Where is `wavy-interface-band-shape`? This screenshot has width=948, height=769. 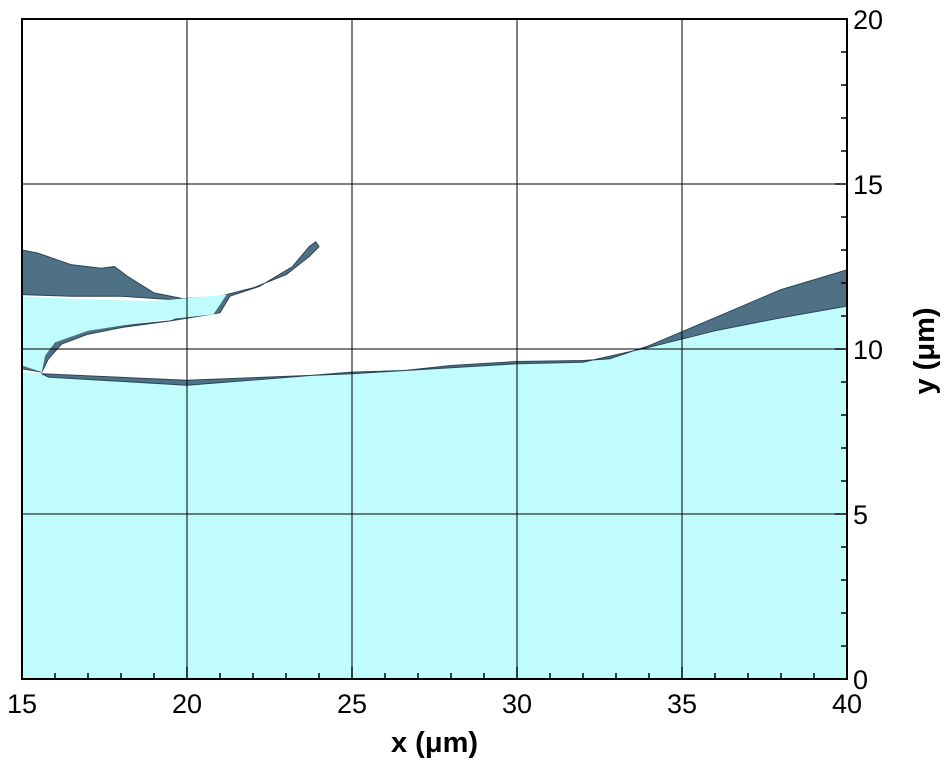
wavy-interface-band-shape is located at coordinates (223, 378).